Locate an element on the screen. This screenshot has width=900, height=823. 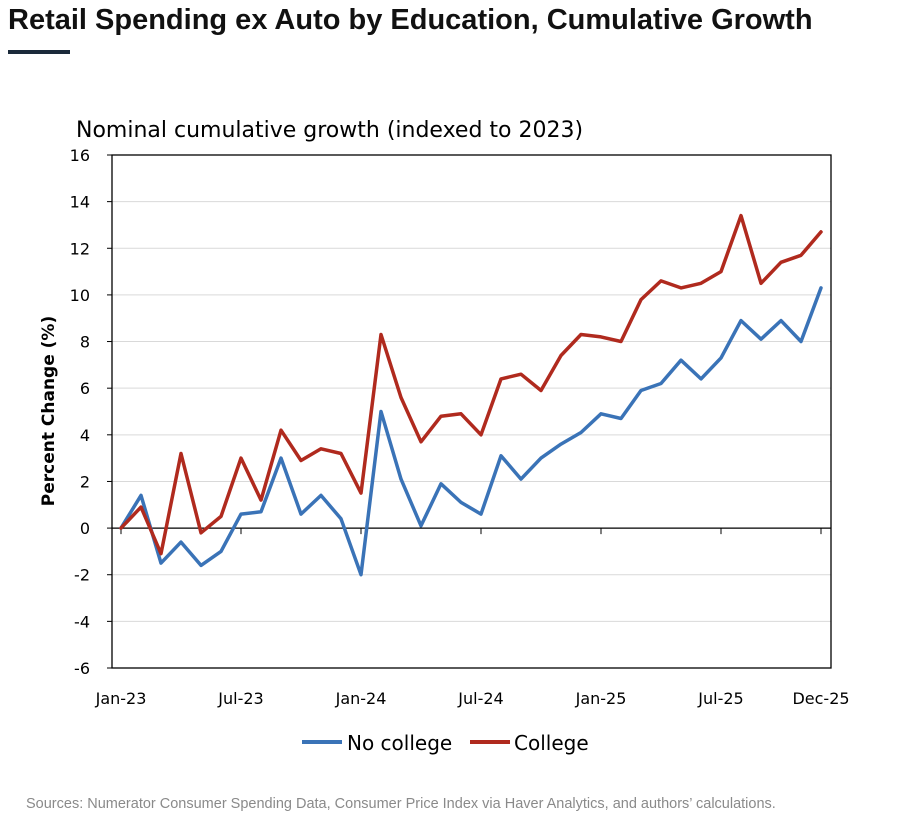
legend: No college College is located at coordinates (445, 743).